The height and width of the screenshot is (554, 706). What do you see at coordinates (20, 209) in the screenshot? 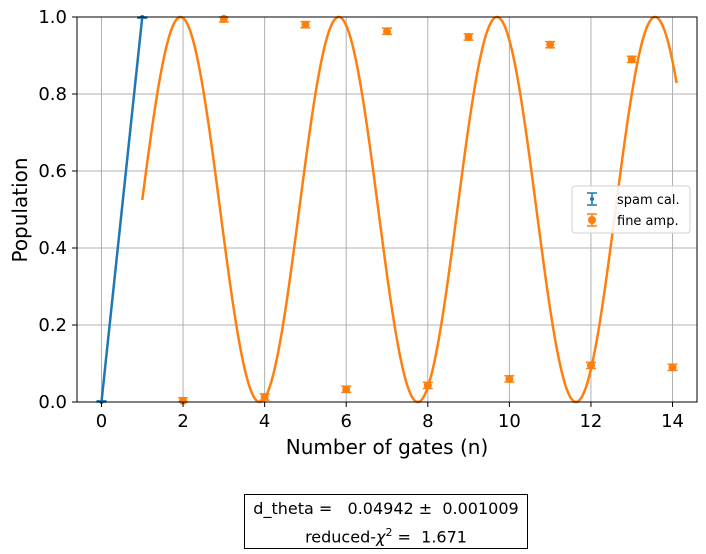
I see `y-axis-label: Population` at bounding box center [20, 209].